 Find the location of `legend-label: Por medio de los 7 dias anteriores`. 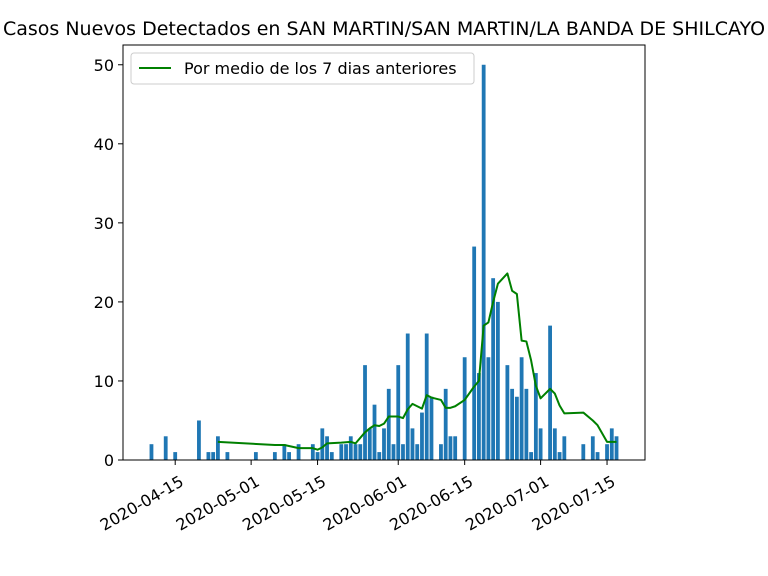

legend-label: Por medio de los 7 dias anteriores is located at coordinates (320, 68).